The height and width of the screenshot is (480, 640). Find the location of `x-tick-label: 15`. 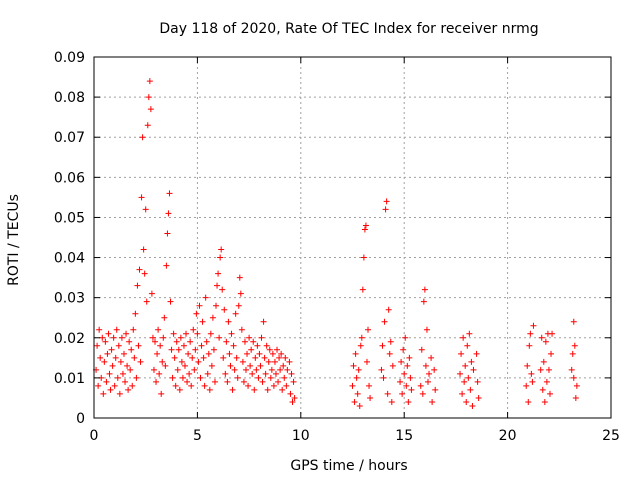

x-tick-label: 15 is located at coordinates (404, 436).